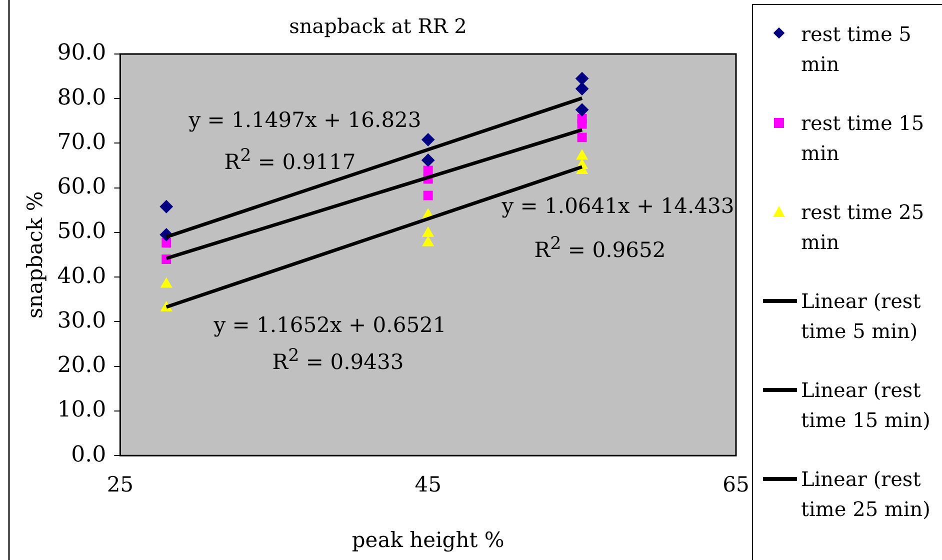  What do you see at coordinates (861, 316) in the screenshot?
I see `legend-label: Linear (rest time 5 min)` at bounding box center [861, 316].